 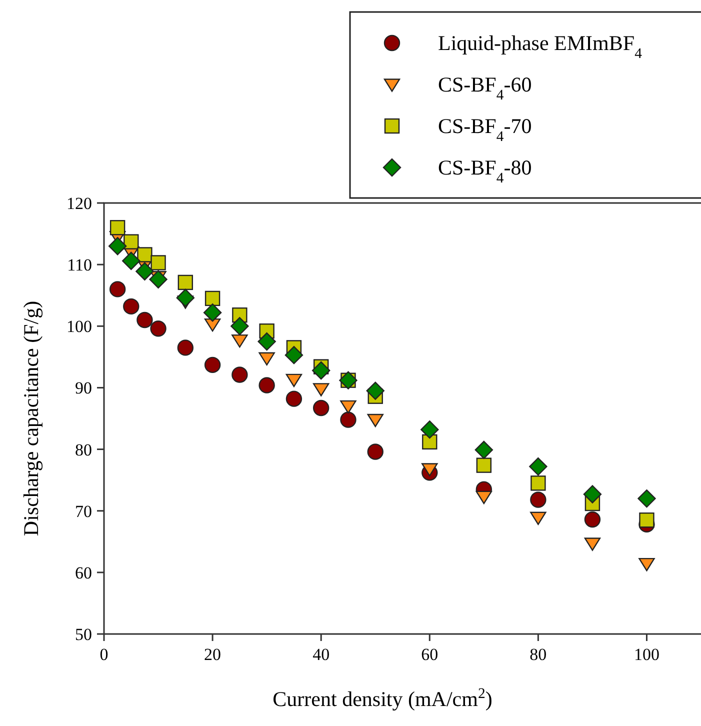 I want to click on y-tick-label: 120, so click(x=79, y=203).